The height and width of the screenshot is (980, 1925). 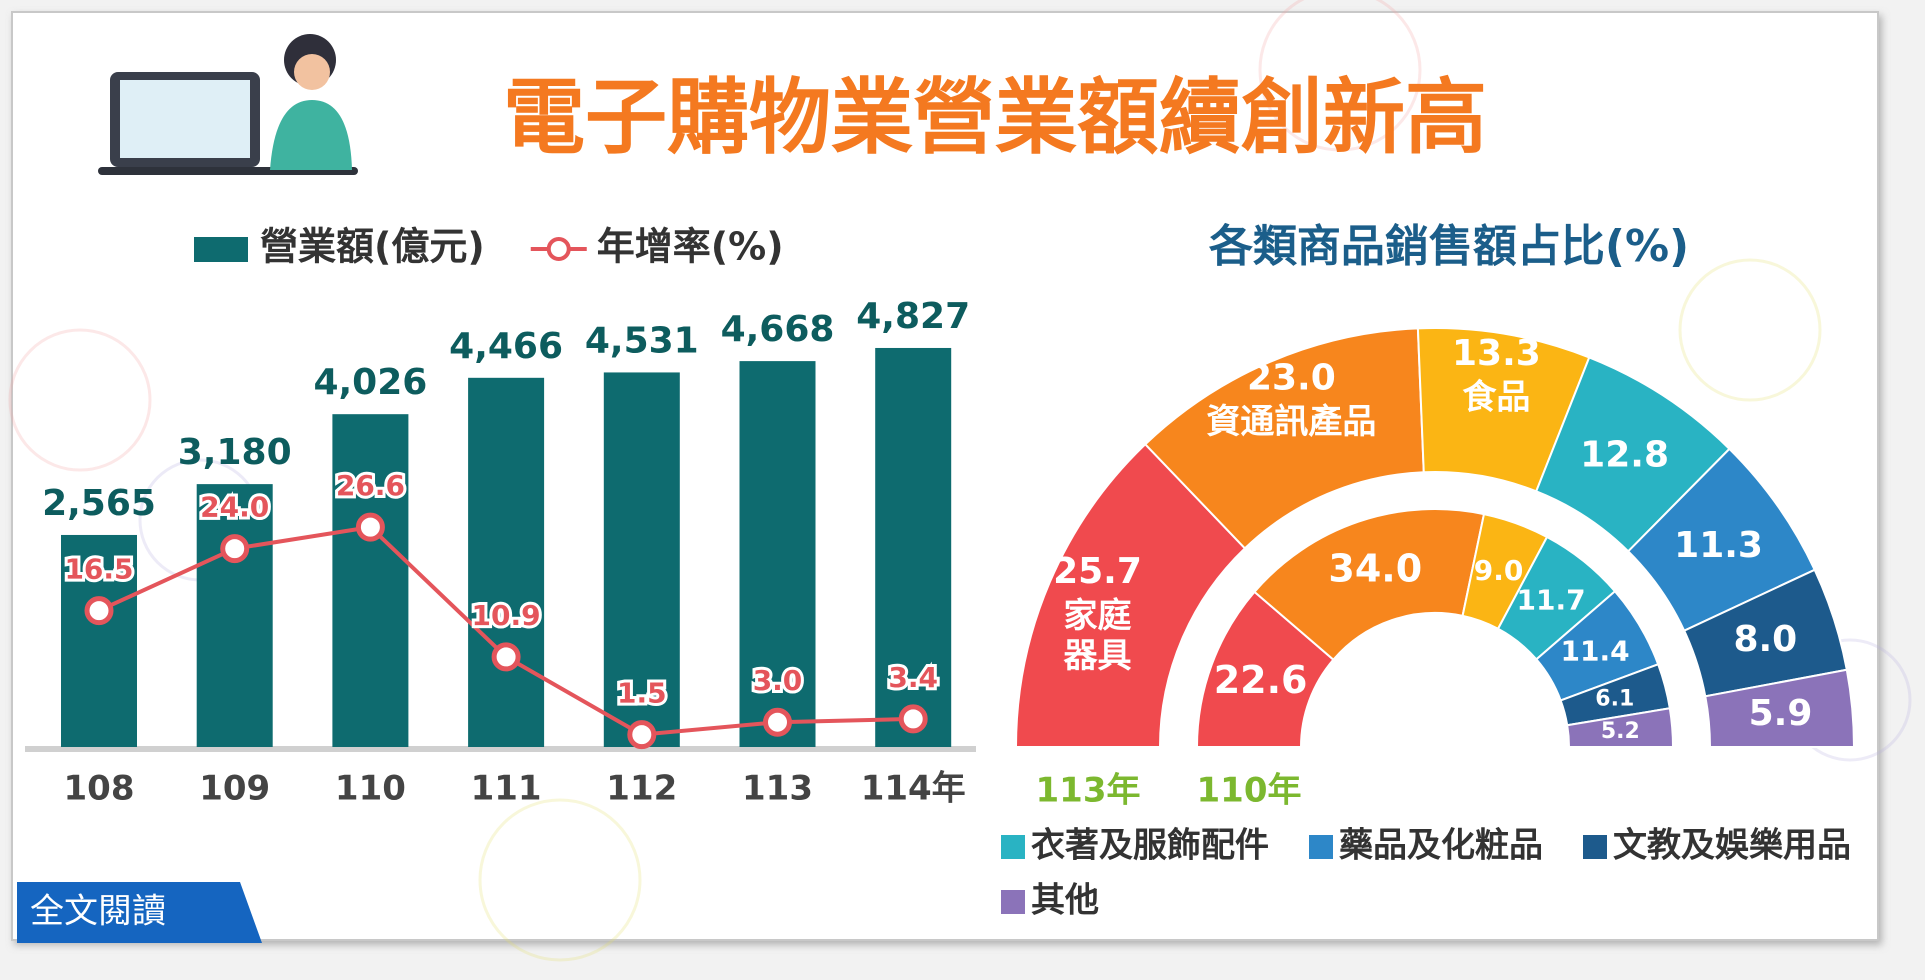 I want to click on line-value-label: 1.5, so click(x=642, y=693).